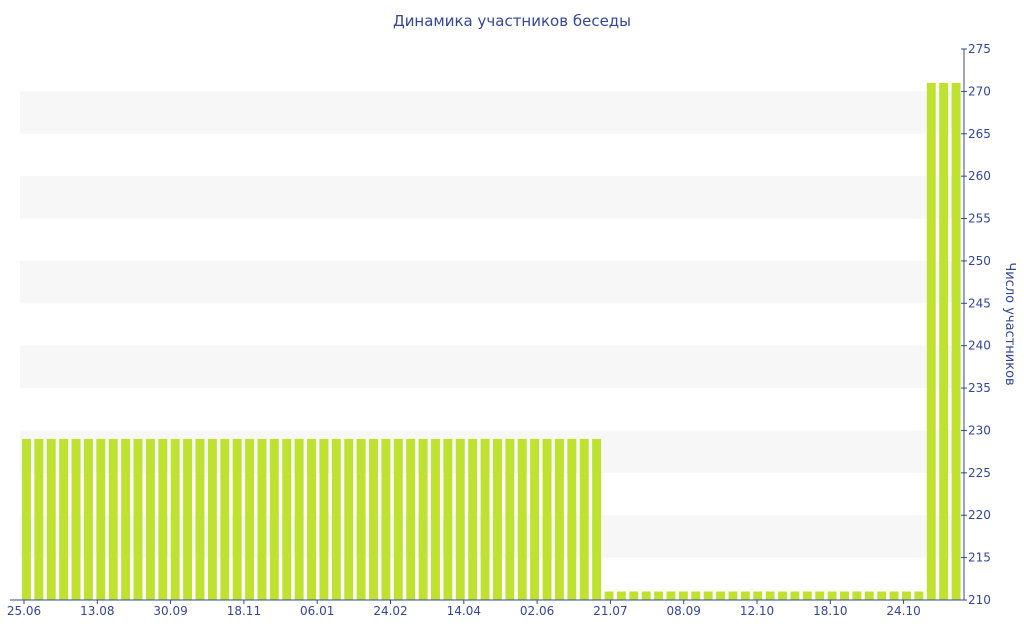 The height and width of the screenshot is (640, 1024). Describe the element at coordinates (244, 611) in the screenshot. I see `x-tick-label: 18.11` at that location.